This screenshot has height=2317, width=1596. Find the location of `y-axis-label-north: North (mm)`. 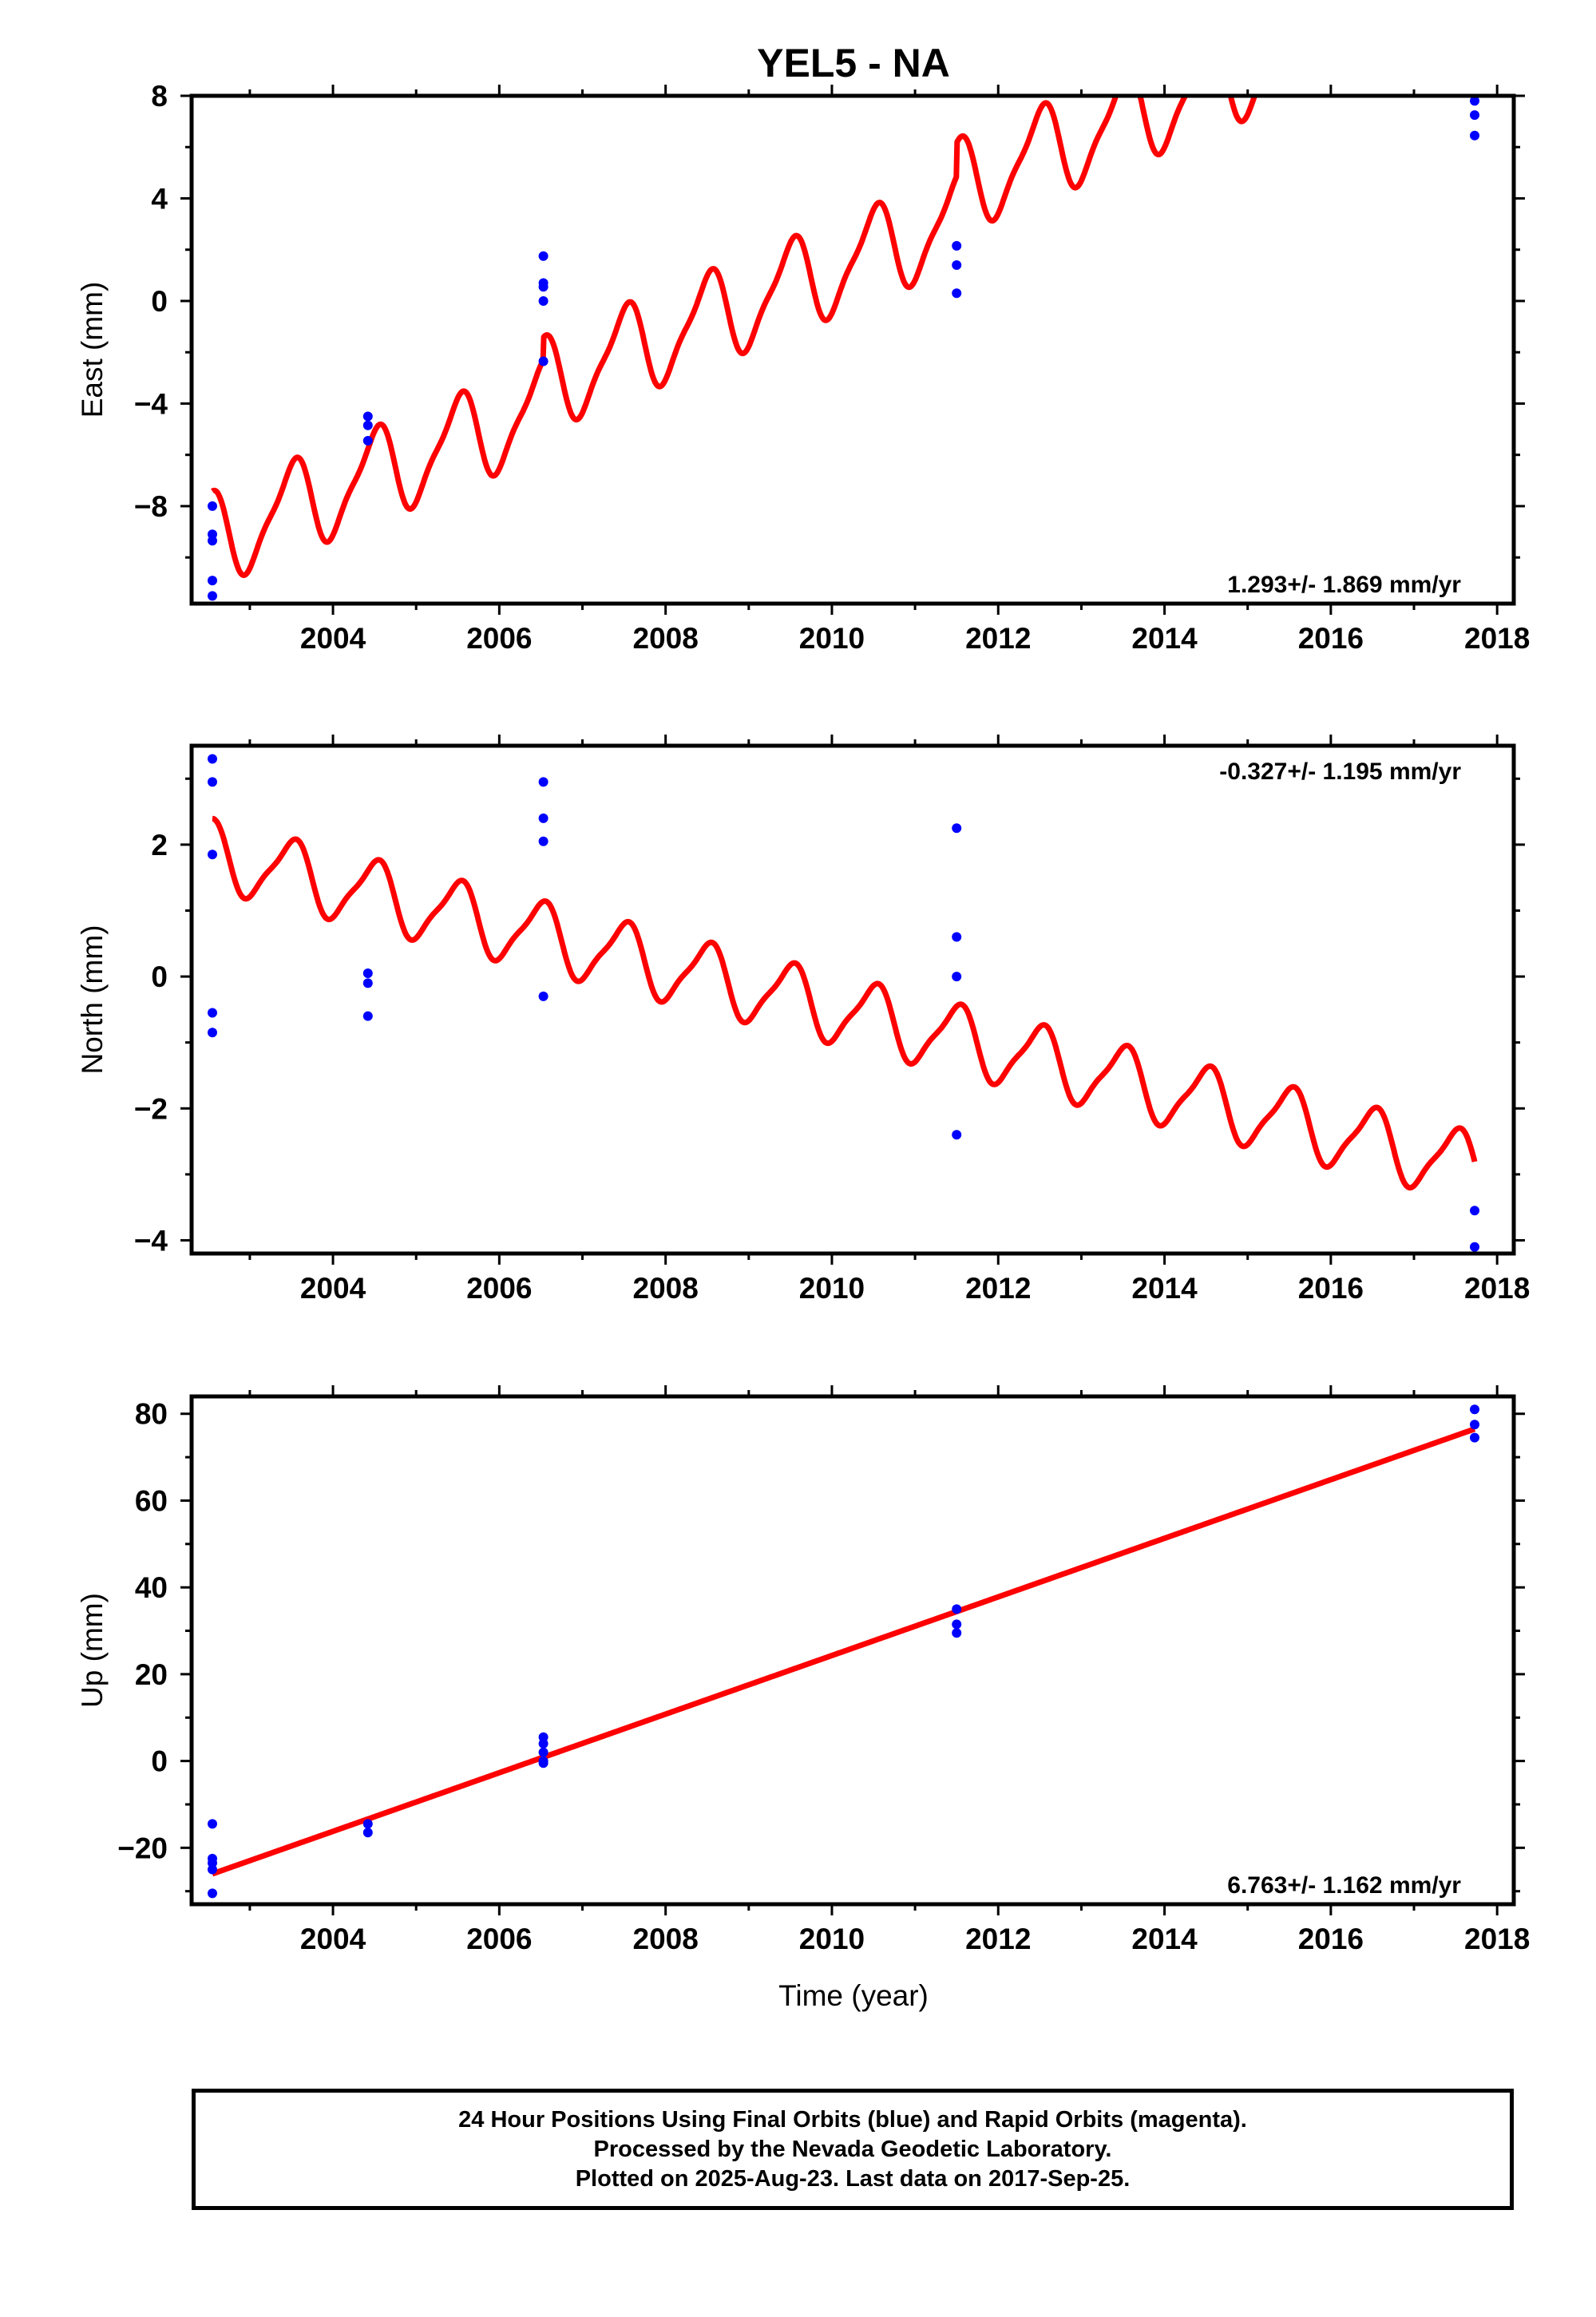

y-axis-label-north: North (mm) is located at coordinates (92, 999).